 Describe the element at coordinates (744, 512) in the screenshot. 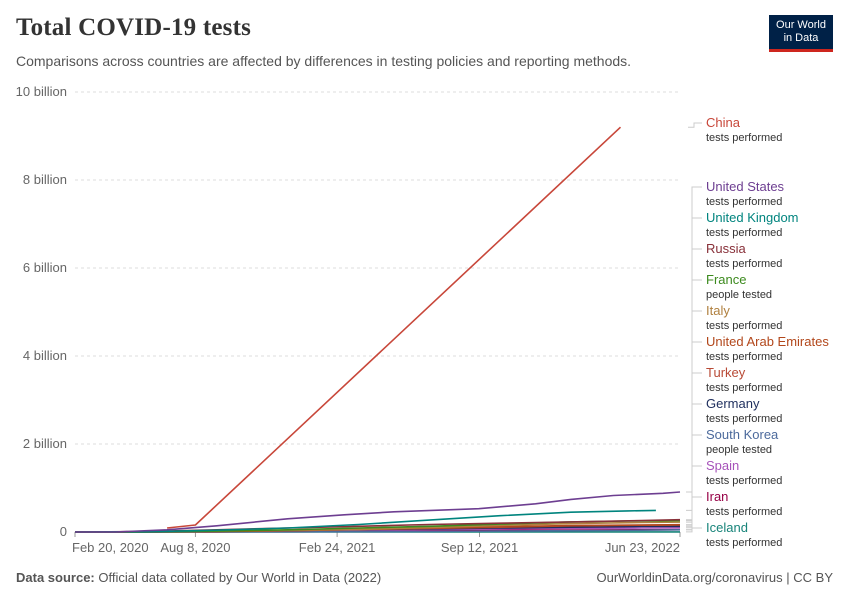

I see `legend-metric-iran: tests performed` at that location.